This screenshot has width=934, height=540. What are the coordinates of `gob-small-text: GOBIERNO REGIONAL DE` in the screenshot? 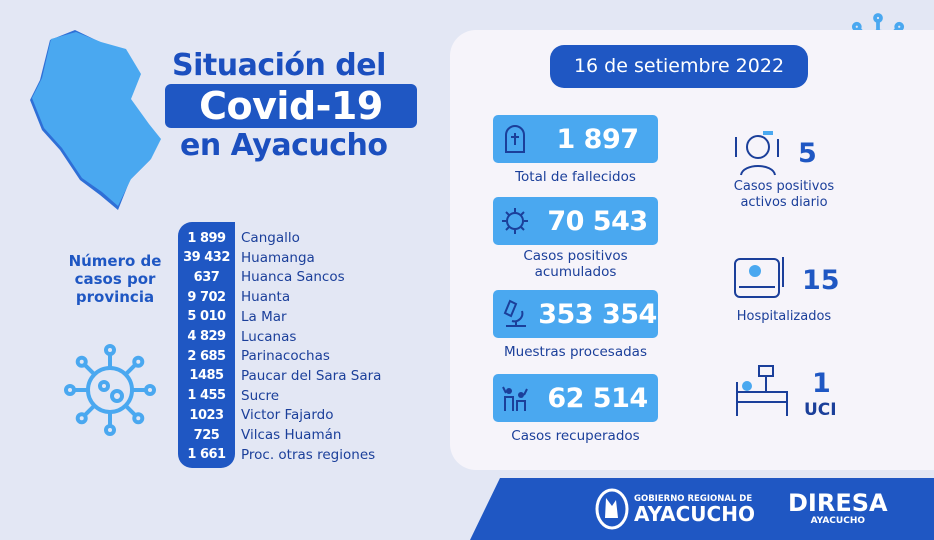 It's located at (693, 499).